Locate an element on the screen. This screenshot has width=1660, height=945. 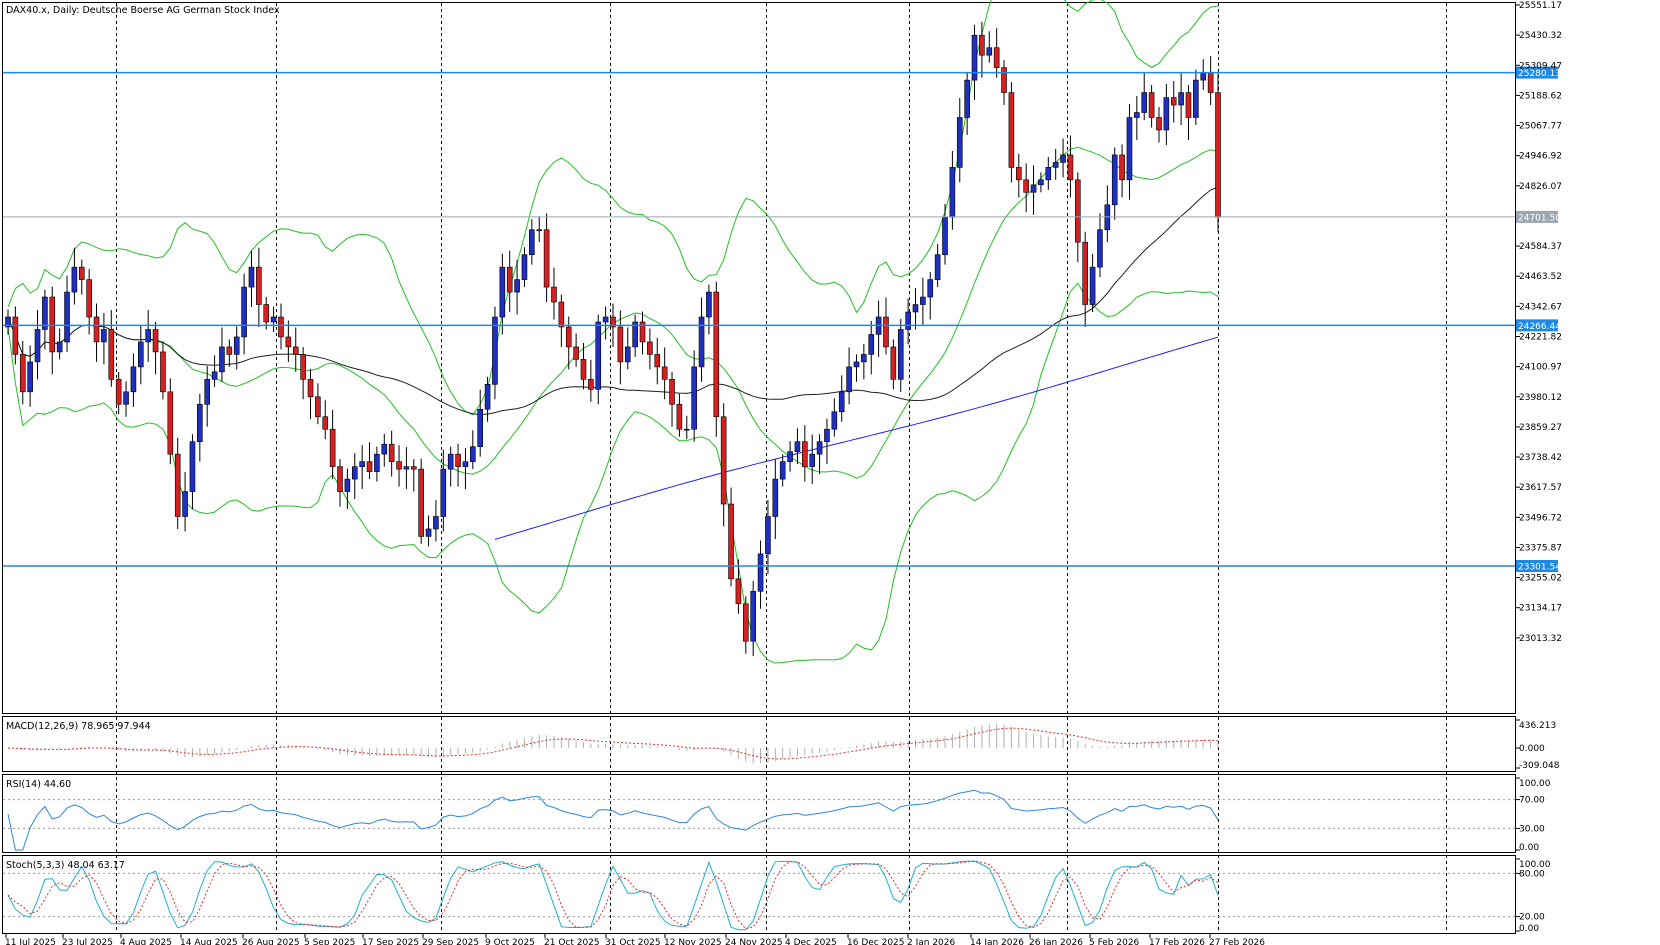
stoch-title: Stoch(5,3,3) 48.04 63.17 is located at coordinates (65, 865).